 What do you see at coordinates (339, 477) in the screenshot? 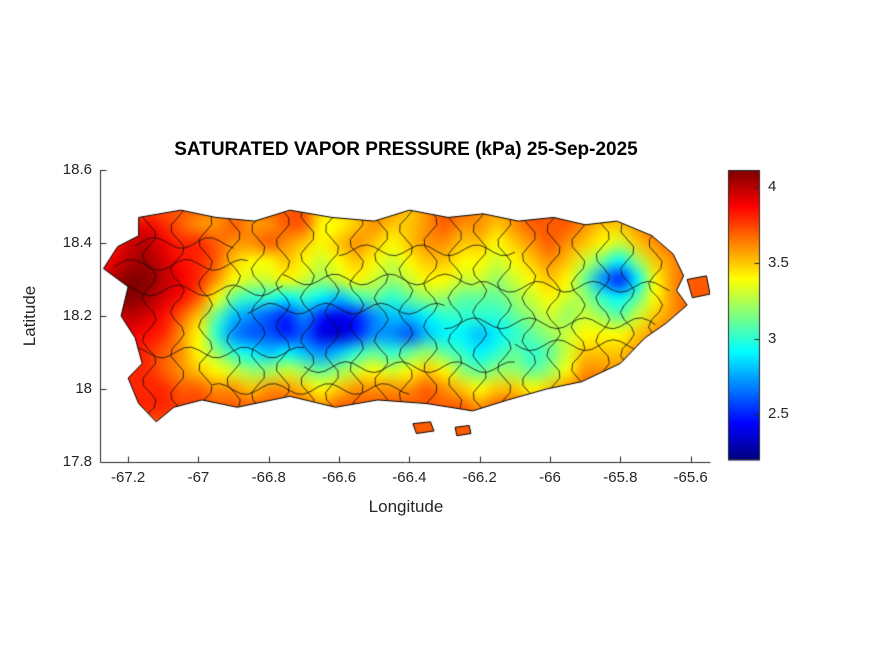
I see `x-tick-label: -66.6` at bounding box center [339, 477].